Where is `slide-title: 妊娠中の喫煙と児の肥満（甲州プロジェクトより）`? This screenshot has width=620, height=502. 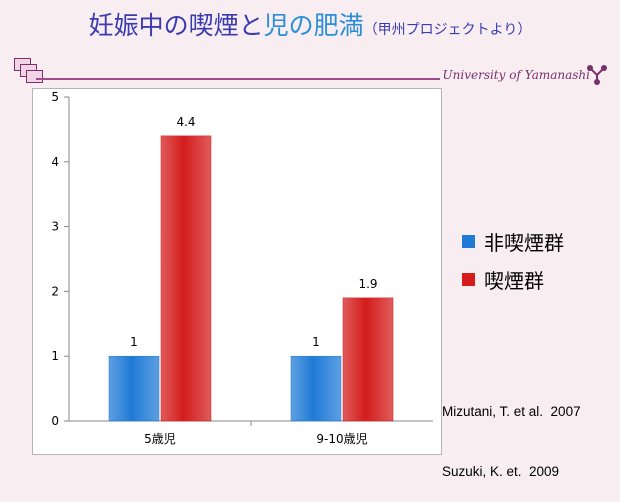 slide-title: 妊娠中の喫煙と児の肥満（甲州プロジェクトより） is located at coordinates (310, 24).